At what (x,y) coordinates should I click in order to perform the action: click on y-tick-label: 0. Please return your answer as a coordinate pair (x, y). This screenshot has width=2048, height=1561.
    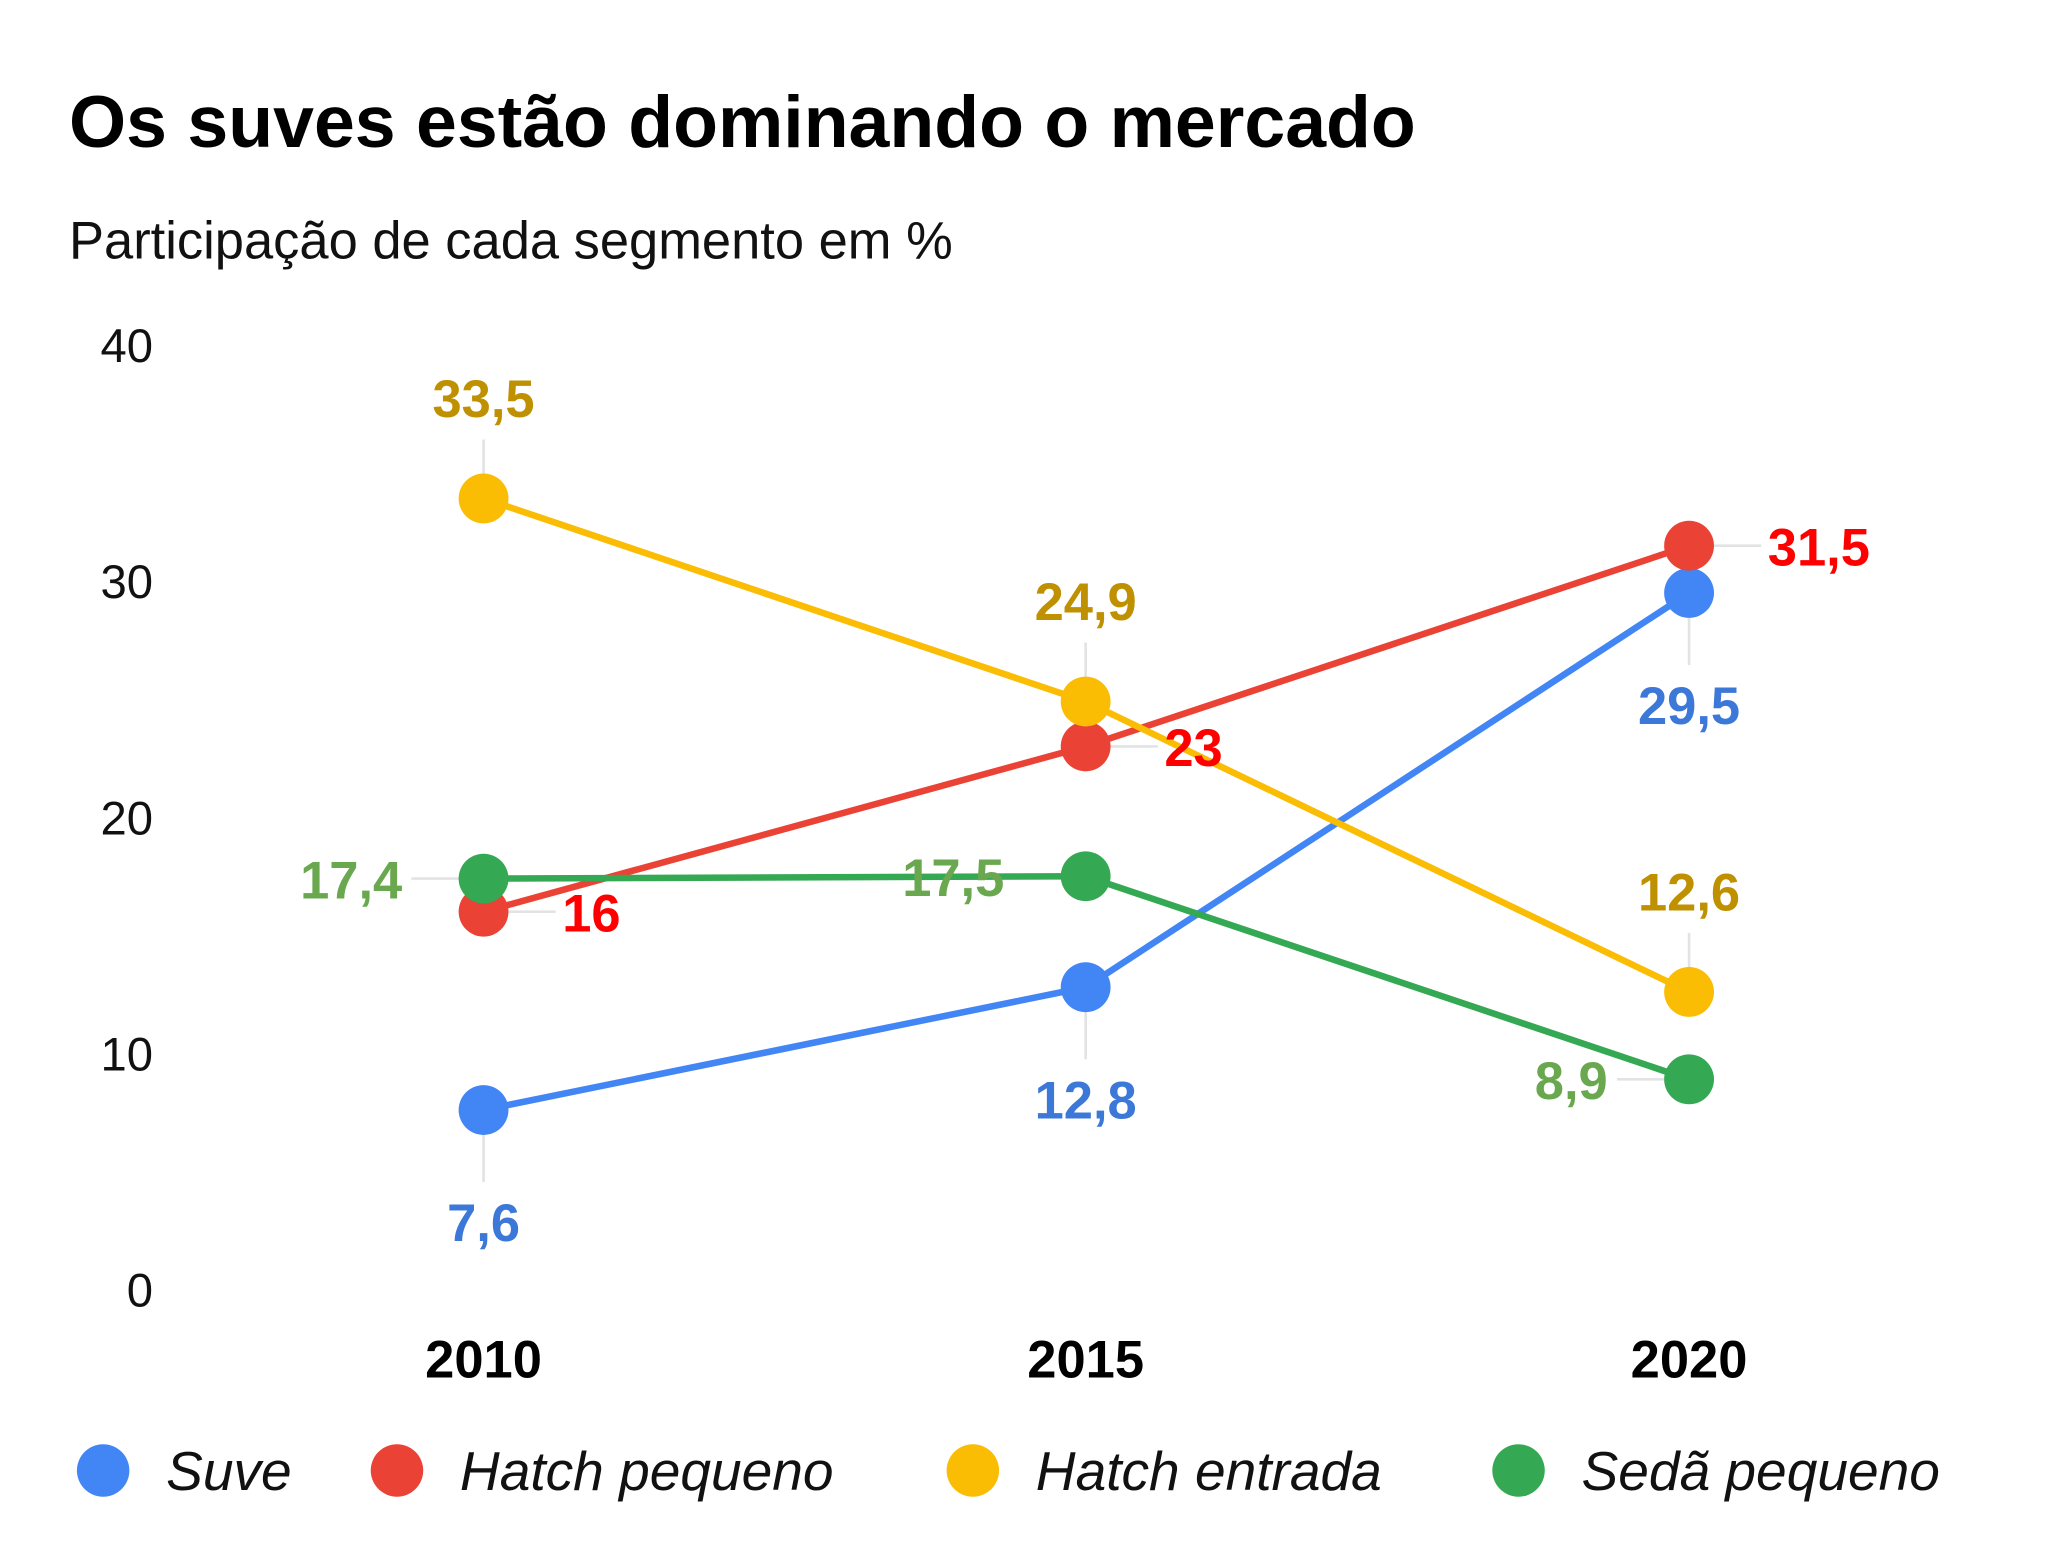
    Looking at the image, I should click on (140, 1291).